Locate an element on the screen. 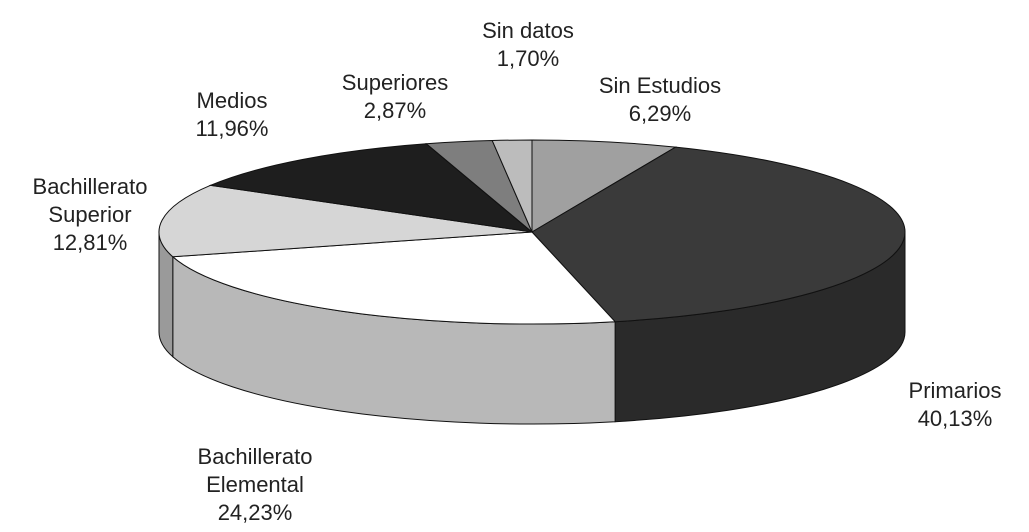 The width and height of the screenshot is (1029, 532). category-name: Superiores is located at coordinates (395, 82).